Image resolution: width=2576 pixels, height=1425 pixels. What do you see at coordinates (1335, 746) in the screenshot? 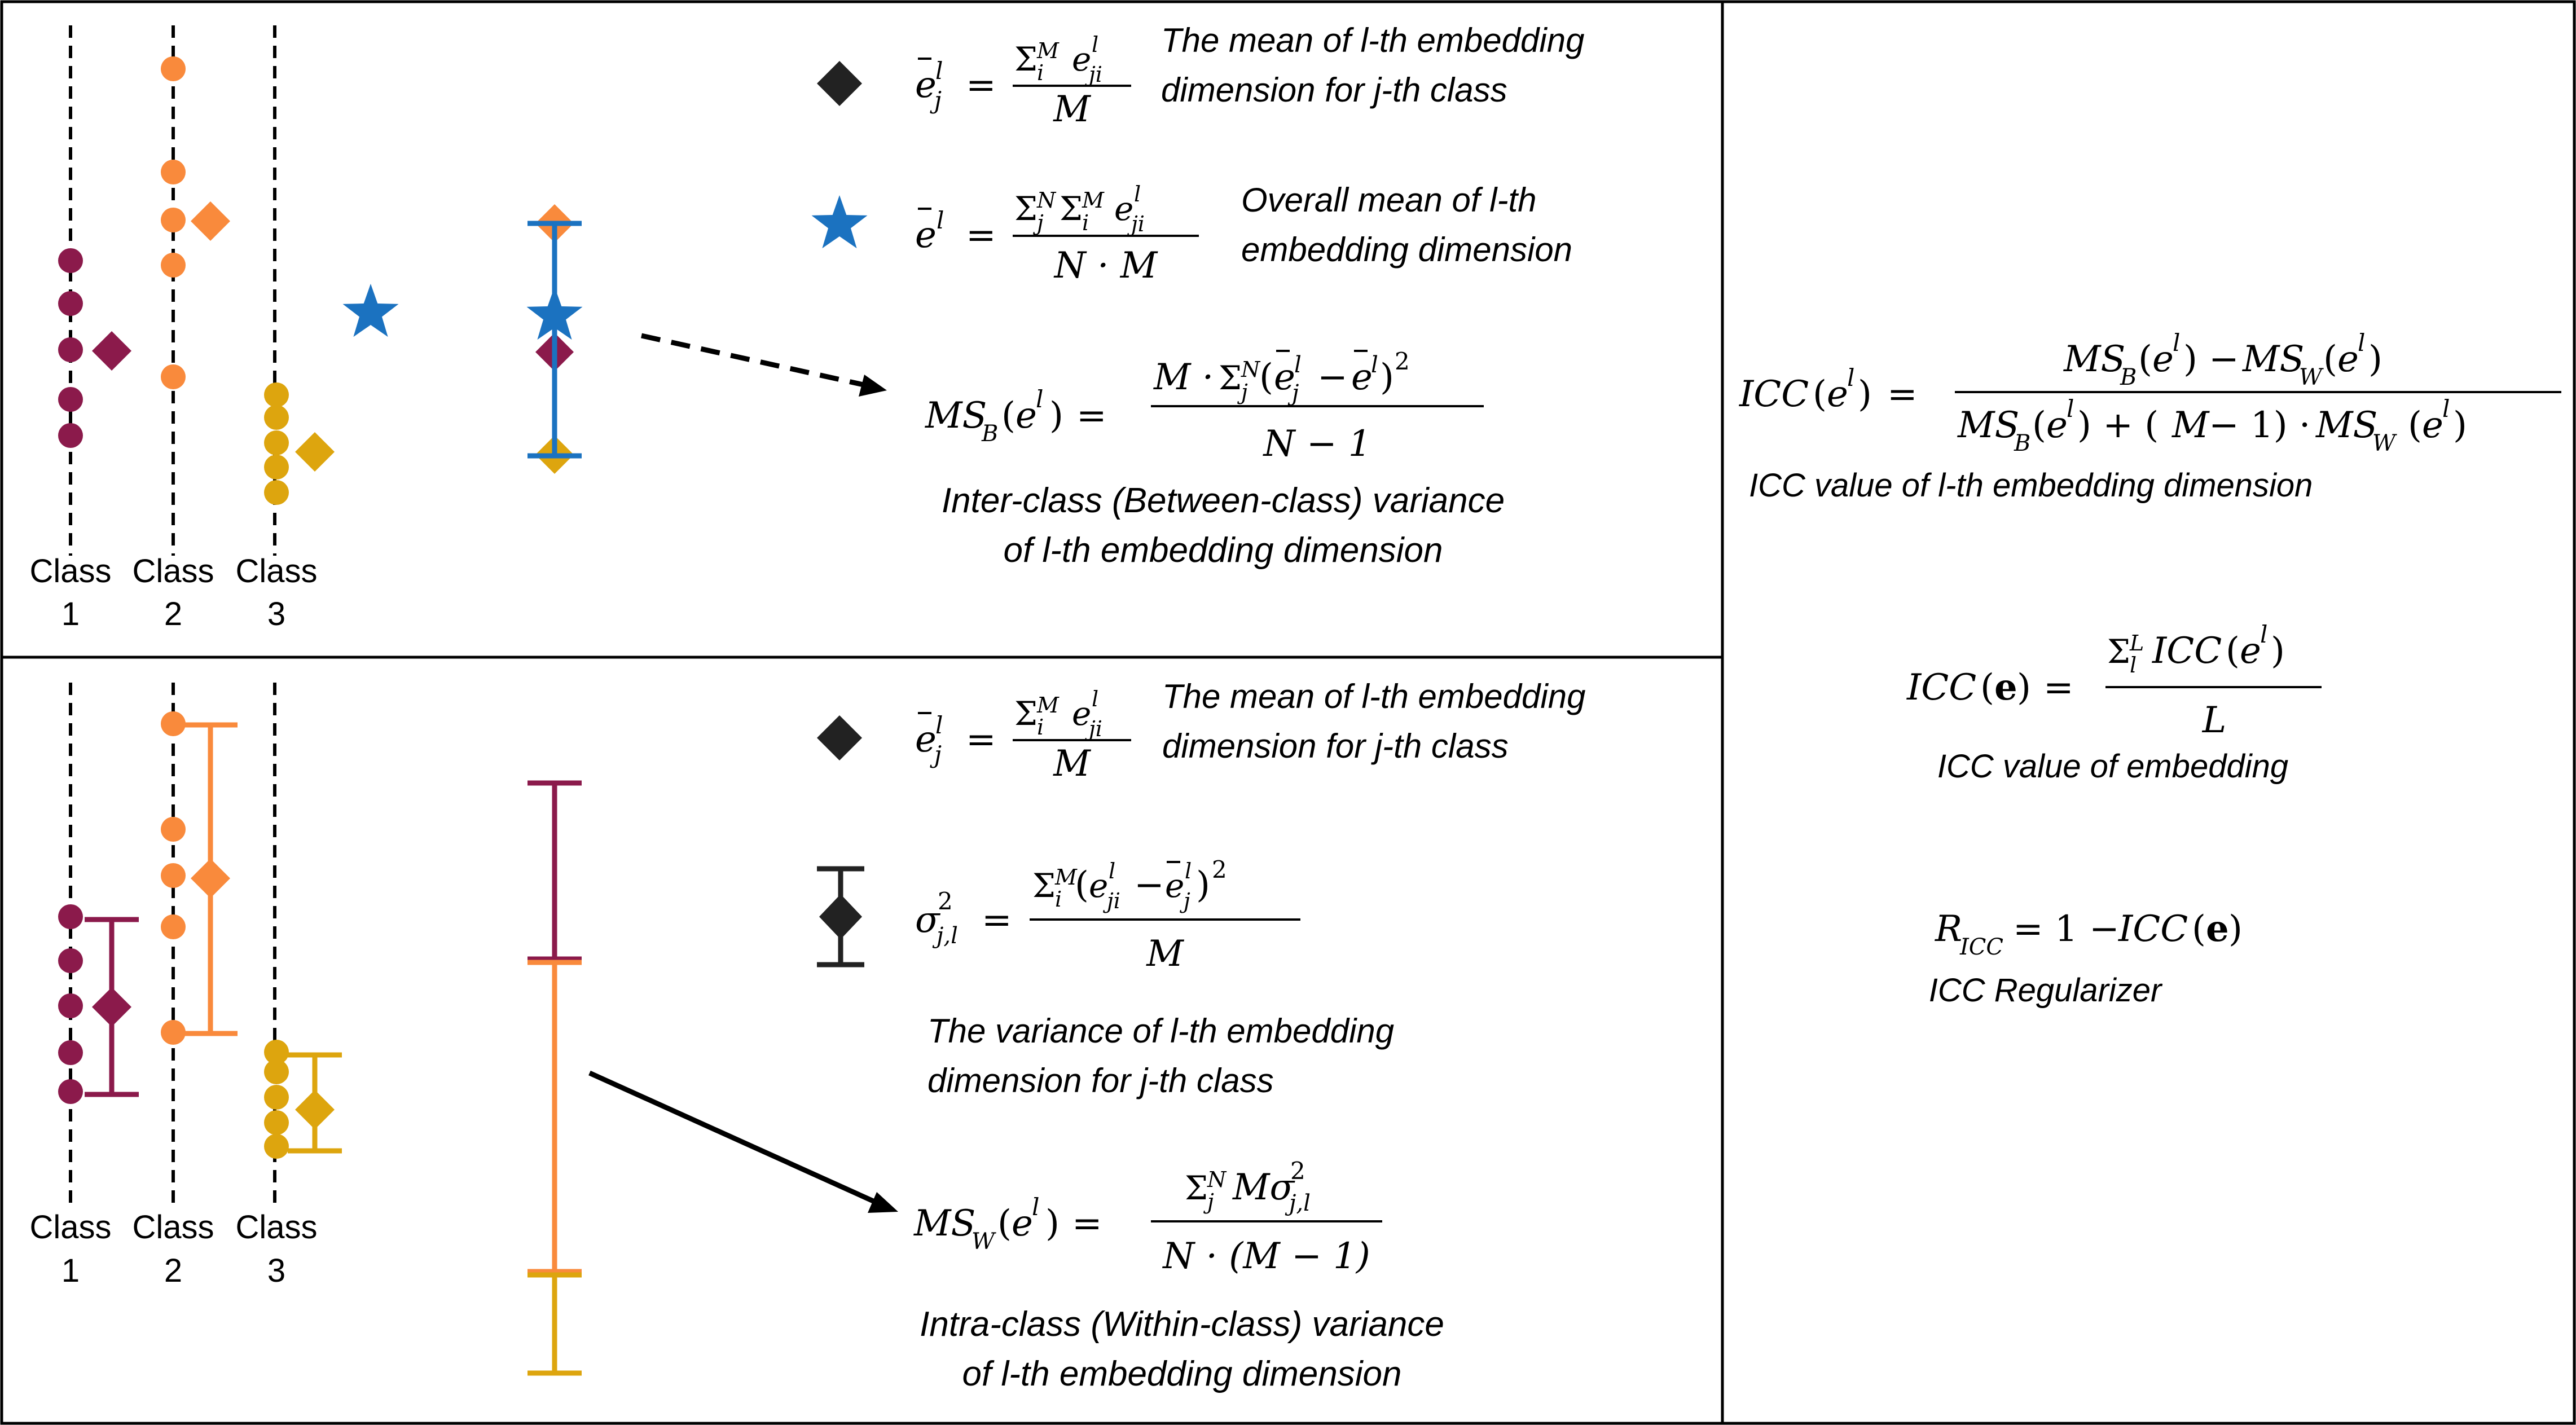
I see `class-mean-desc-line-2: dimension for j-th class` at bounding box center [1335, 746].